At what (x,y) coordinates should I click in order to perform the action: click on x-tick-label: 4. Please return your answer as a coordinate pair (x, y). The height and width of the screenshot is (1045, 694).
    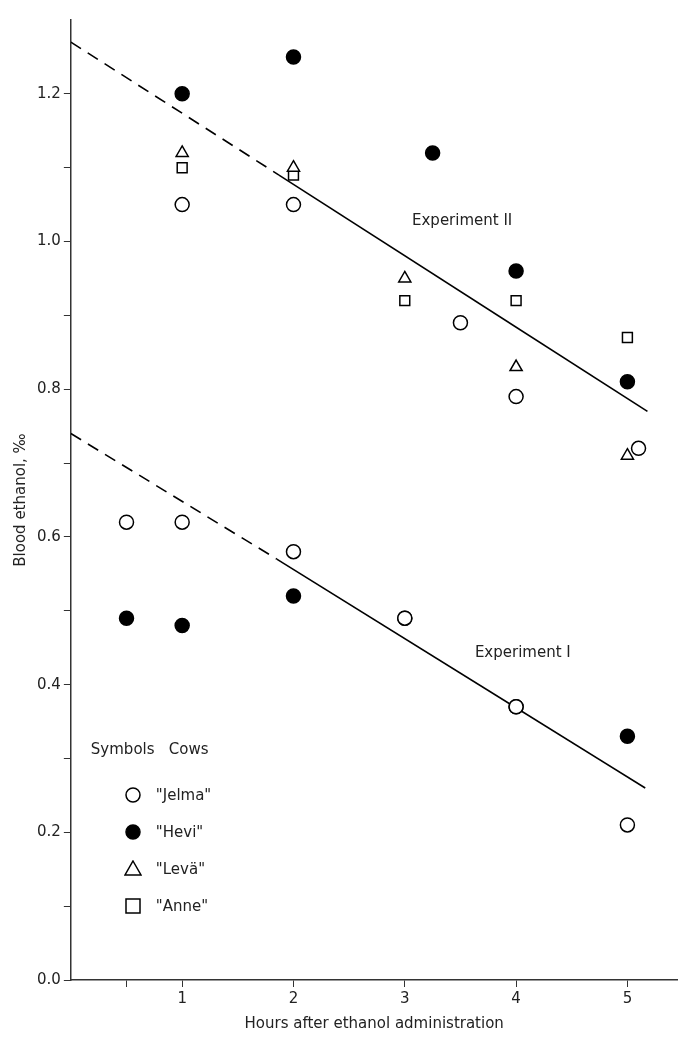
    Looking at the image, I should click on (516, 997).